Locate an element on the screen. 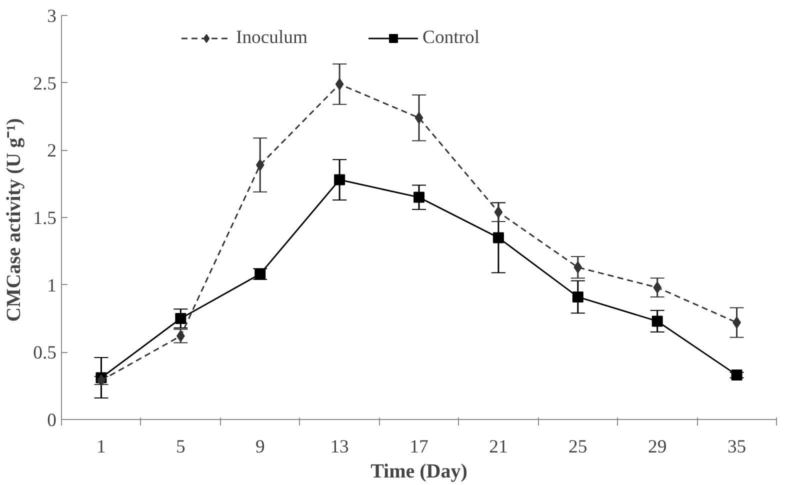 This screenshot has height=485, width=786. x-tick-label: 5 is located at coordinates (181, 447).